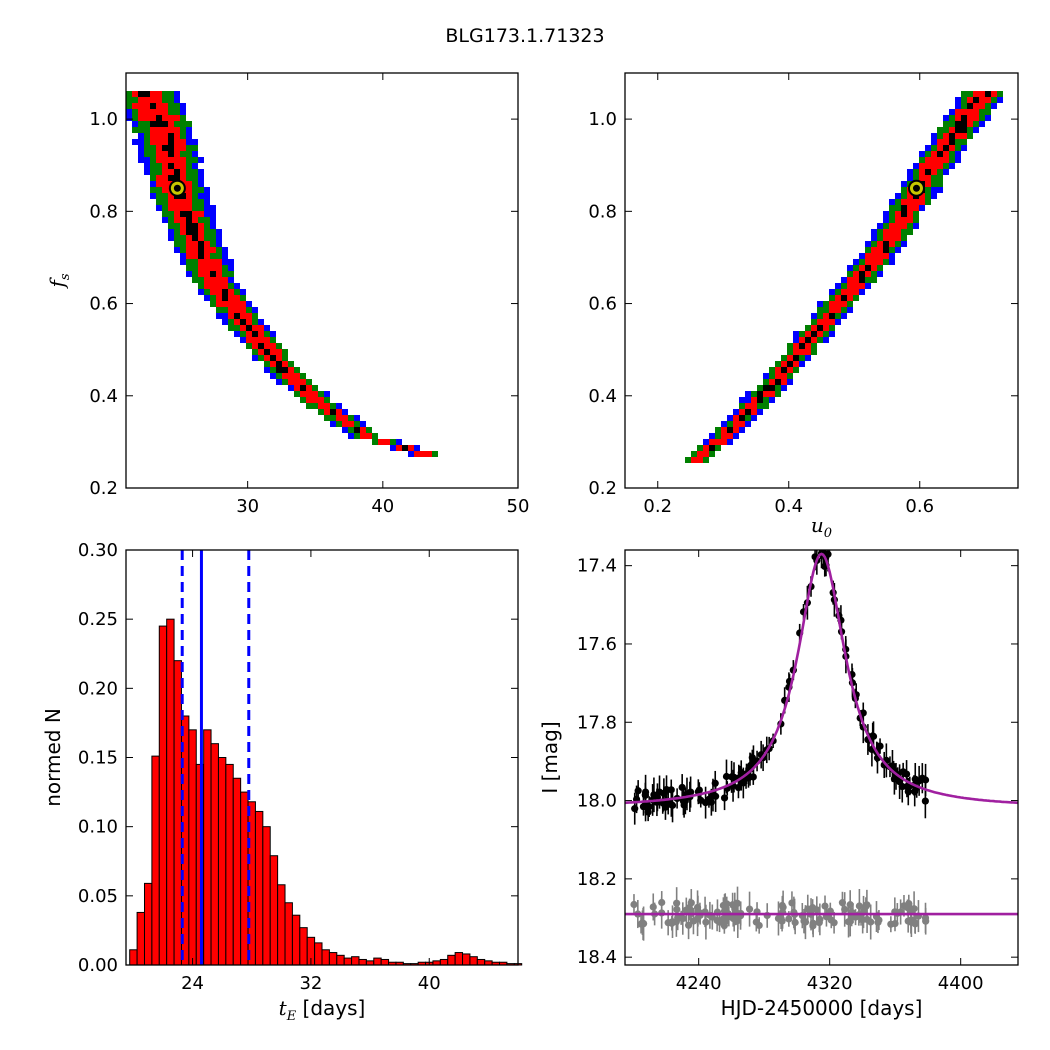 The width and height of the screenshot is (1050, 1050). I want to click on axes-frame, so click(821, 280).